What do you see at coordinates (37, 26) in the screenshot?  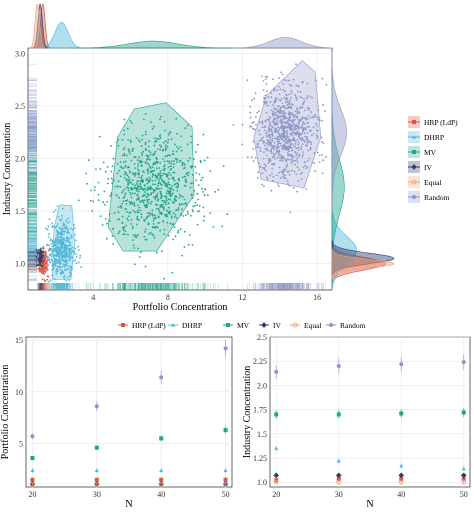 I see `equal-x-density` at bounding box center [37, 26].